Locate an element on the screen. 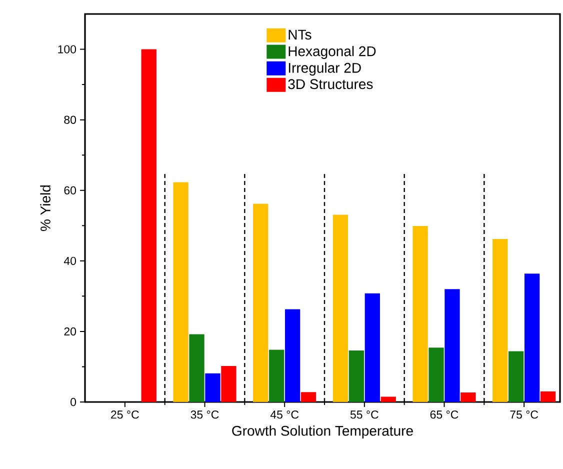 This screenshot has width=563, height=469. y-tick-label: 80 is located at coordinates (70, 120).